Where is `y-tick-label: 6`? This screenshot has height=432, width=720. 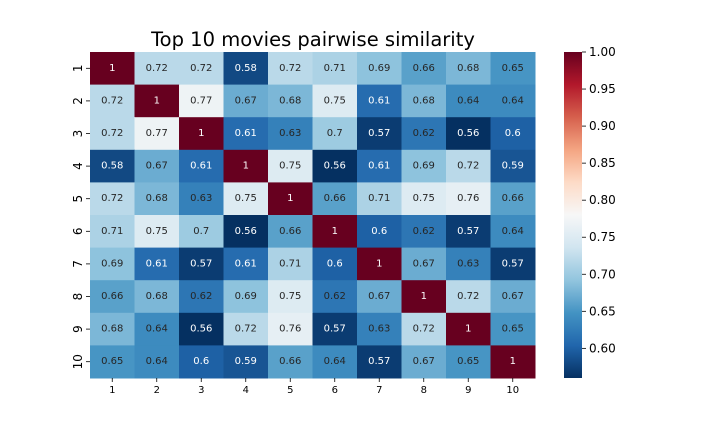 y-tick-label: 6 is located at coordinates (78, 231).